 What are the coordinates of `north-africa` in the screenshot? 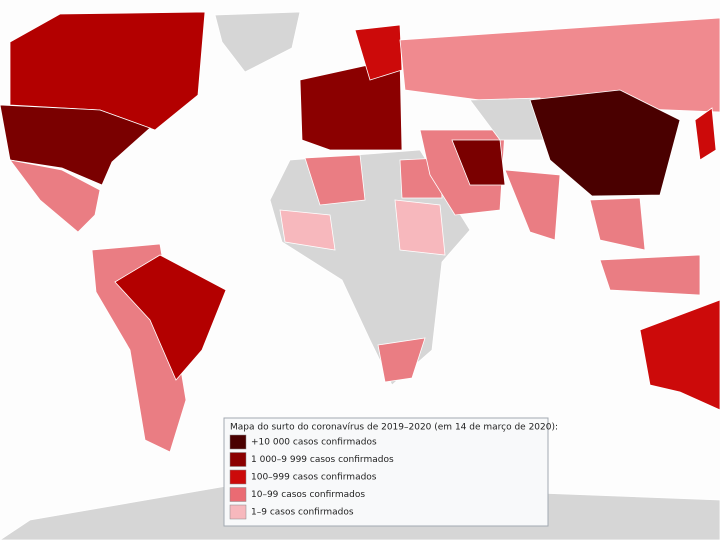 It's located at (335, 180).